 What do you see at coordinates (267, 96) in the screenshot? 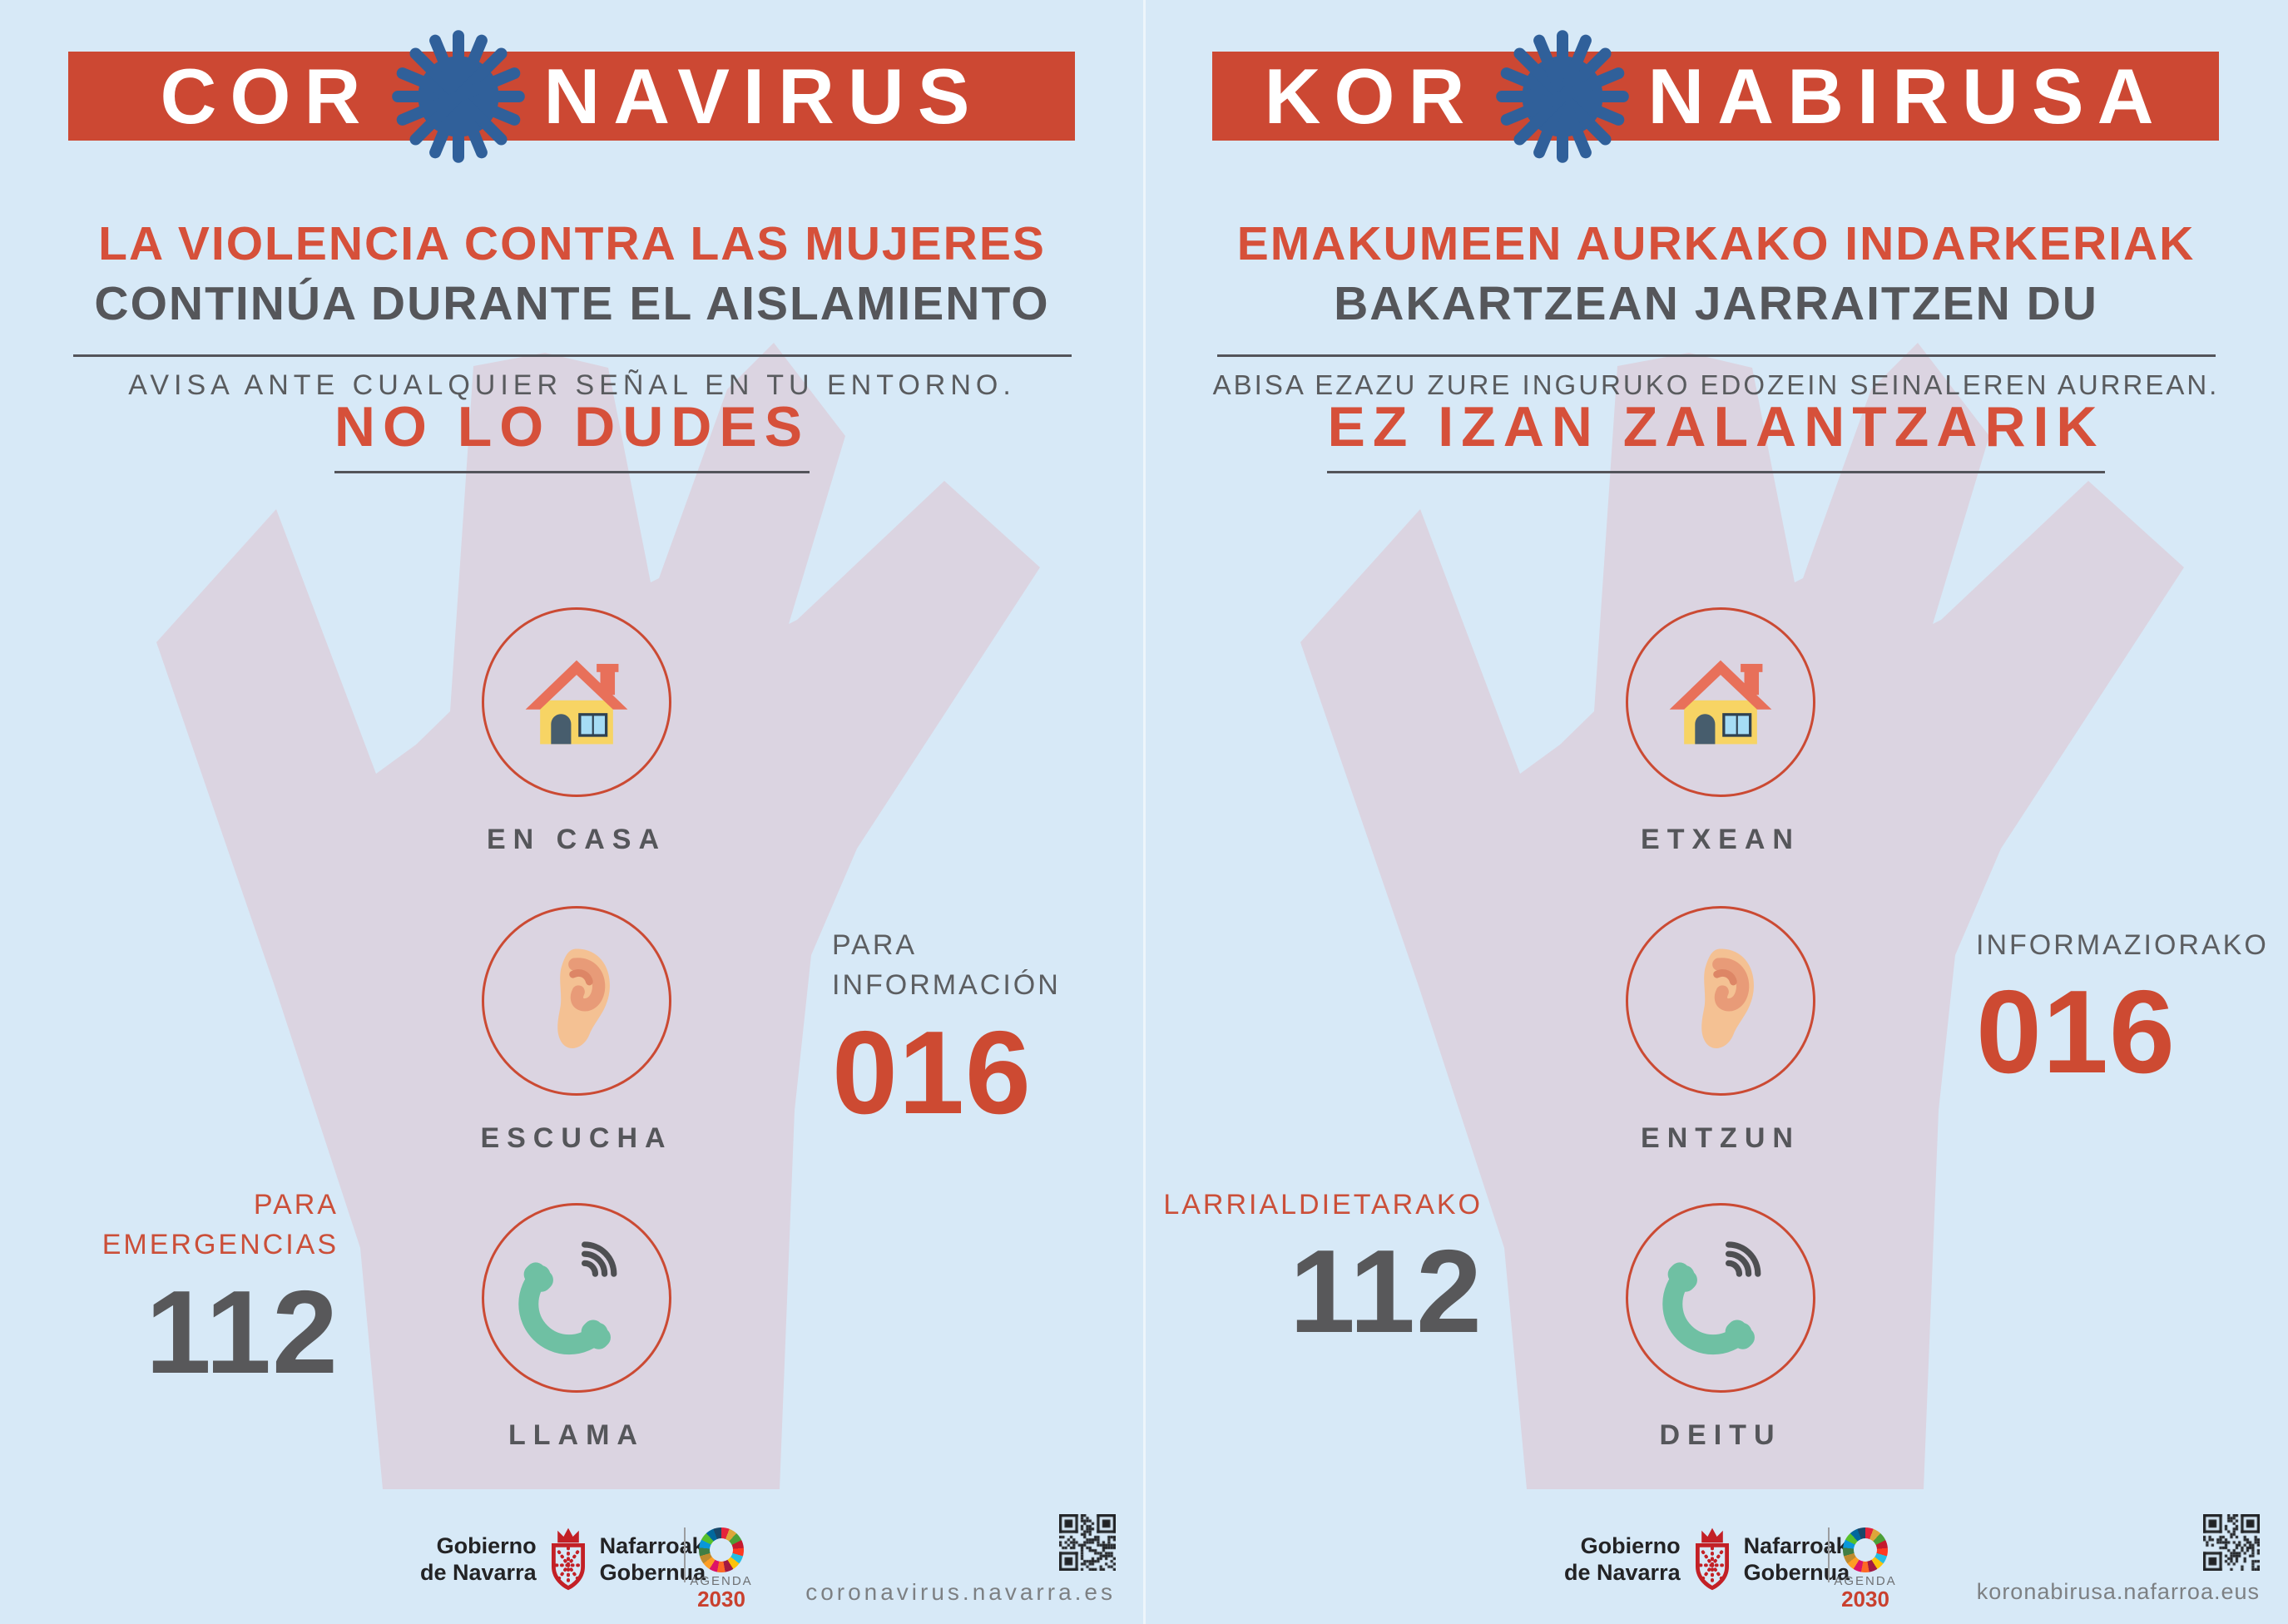
I see `title-text-pre: COR` at bounding box center [267, 96].